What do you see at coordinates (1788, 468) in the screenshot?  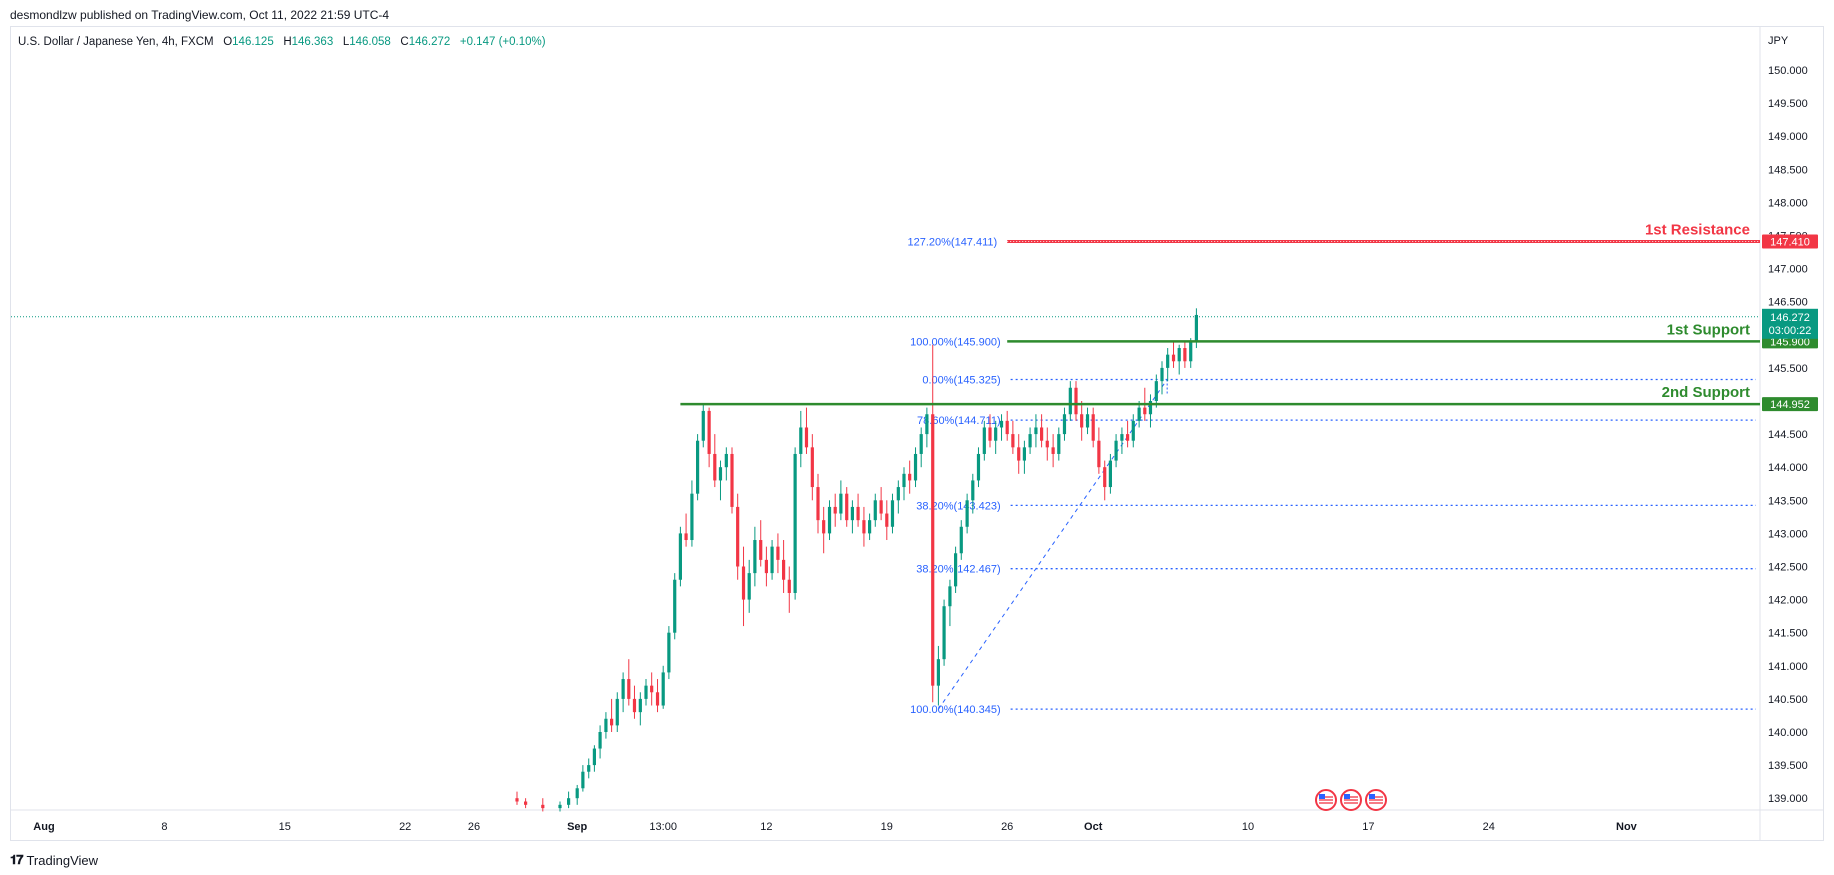 I see `y-tick-label: 144.000` at bounding box center [1788, 468].